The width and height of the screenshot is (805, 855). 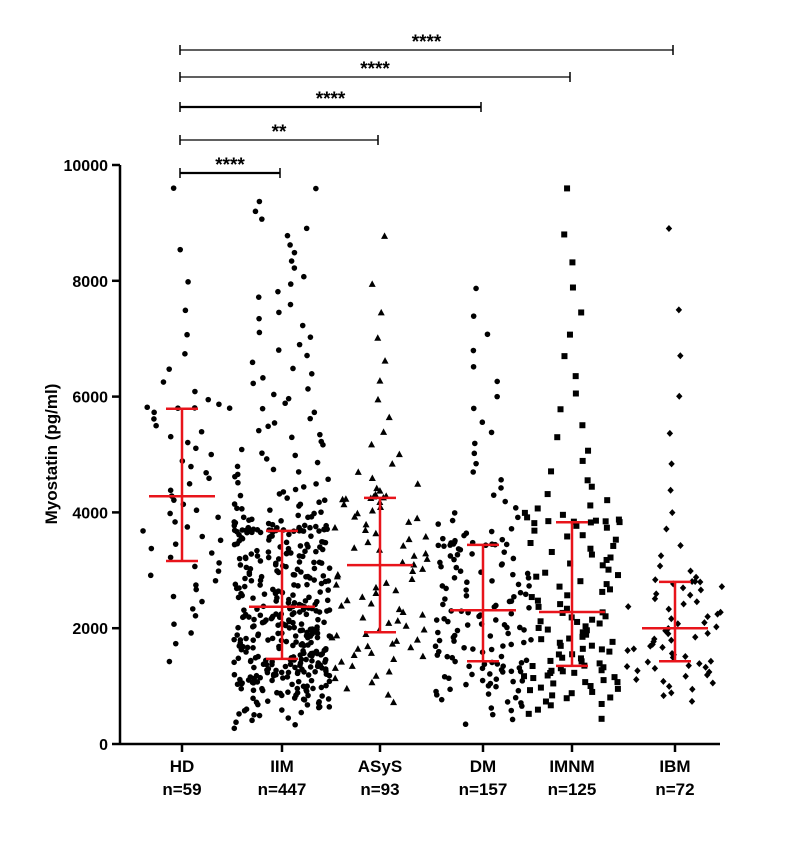 What do you see at coordinates (282, 789) in the screenshot?
I see `group-n-label: n=447` at bounding box center [282, 789].